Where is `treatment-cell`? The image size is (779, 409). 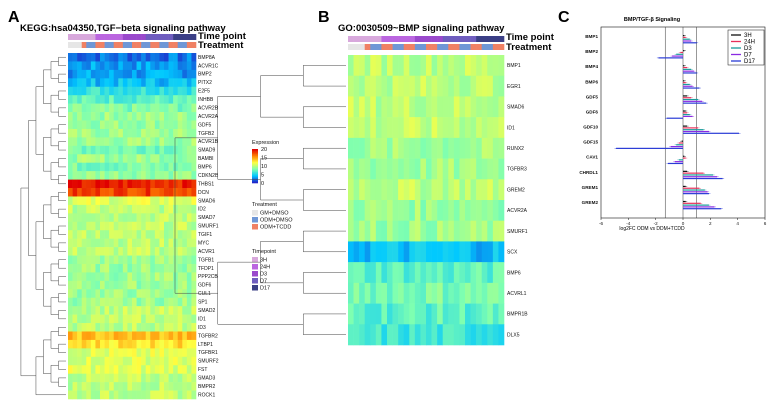 treatment-cell is located at coordinates (194, 45).